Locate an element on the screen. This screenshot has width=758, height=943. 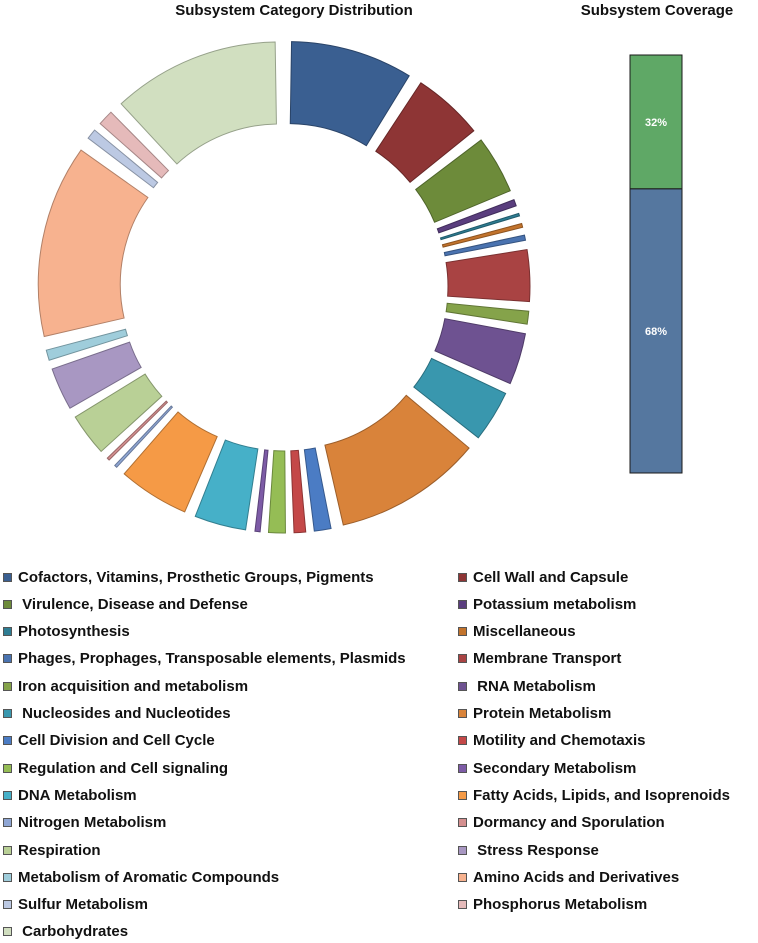
donut-slice-nitrogen-metabolism is located at coordinates (144, 437).